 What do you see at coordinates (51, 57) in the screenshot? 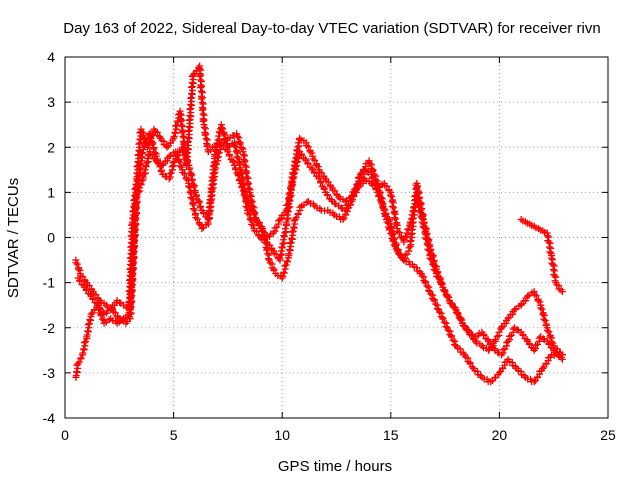
I see `y-tick-label: 4` at bounding box center [51, 57].